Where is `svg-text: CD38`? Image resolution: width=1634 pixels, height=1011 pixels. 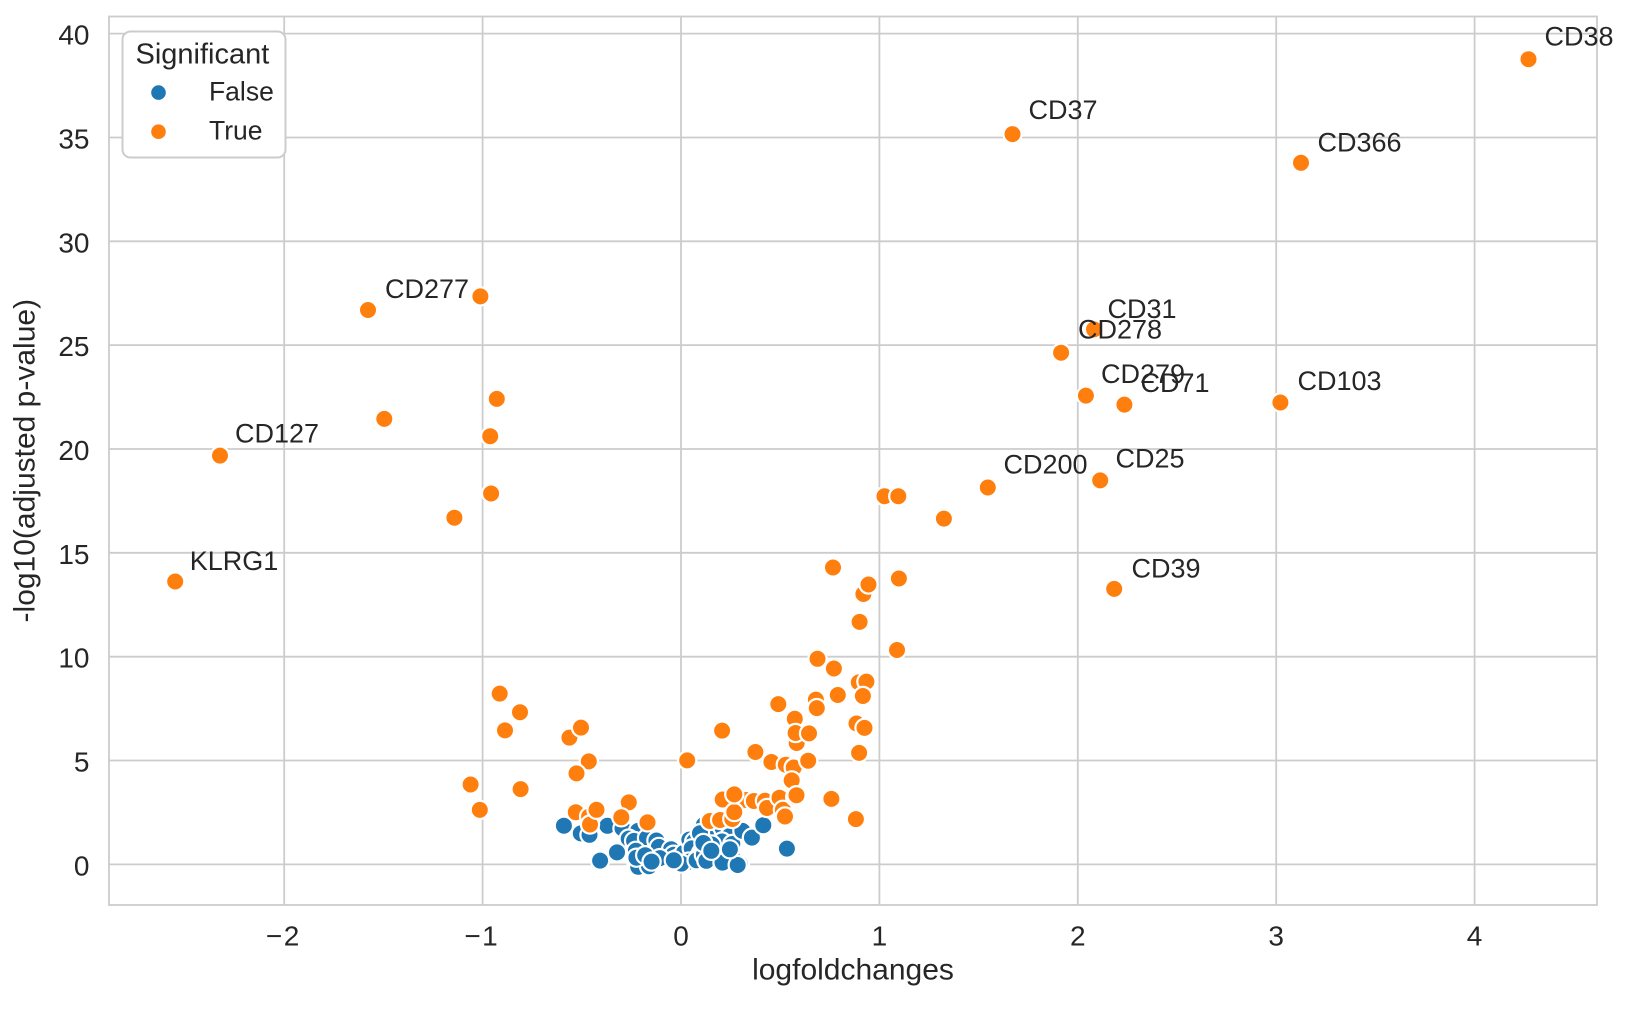 svg-text: CD38 is located at coordinates (1578, 37).